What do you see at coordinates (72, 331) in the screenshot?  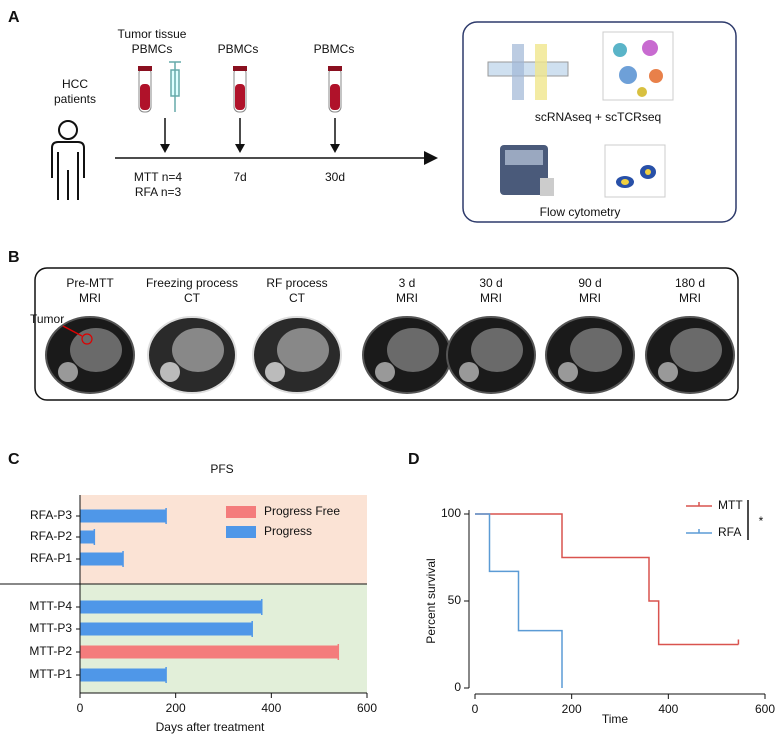 I see `annotation-arrow` at bounding box center [72, 331].